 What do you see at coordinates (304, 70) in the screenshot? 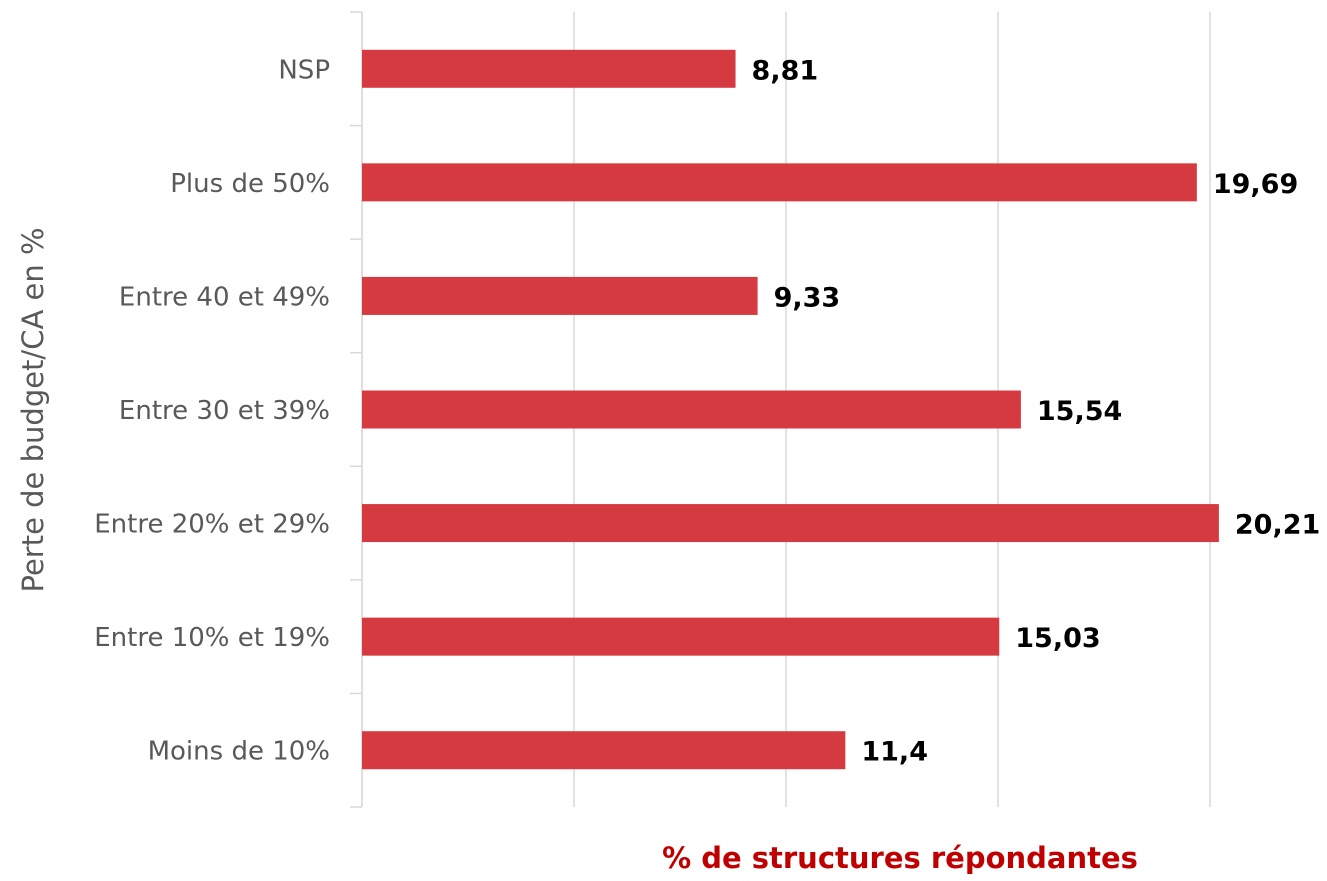
I see `y-tick-label: NSP` at bounding box center [304, 70].